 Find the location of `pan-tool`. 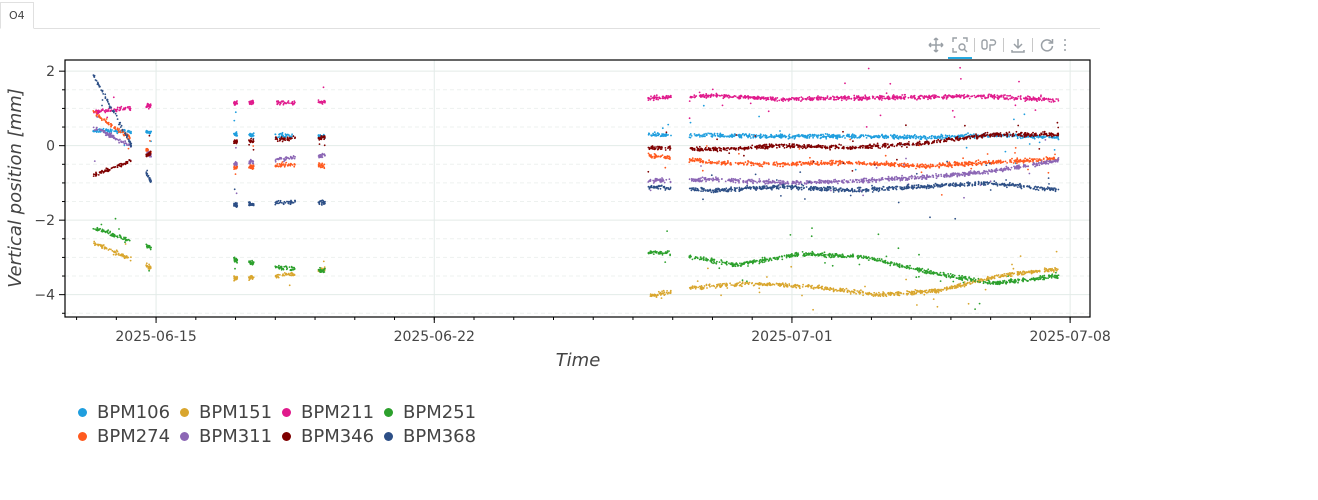

pan-tool is located at coordinates (936, 45).